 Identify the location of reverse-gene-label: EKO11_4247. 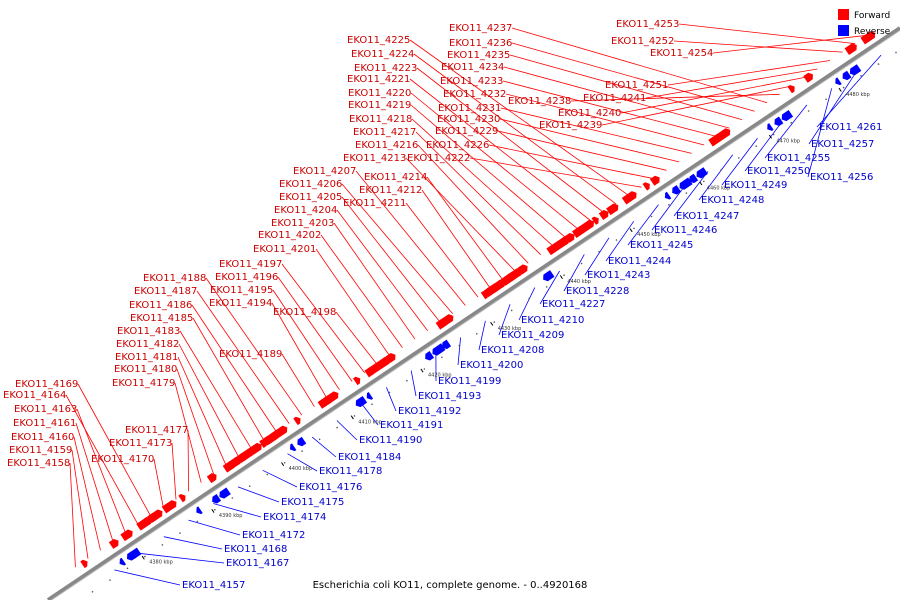
(707, 216).